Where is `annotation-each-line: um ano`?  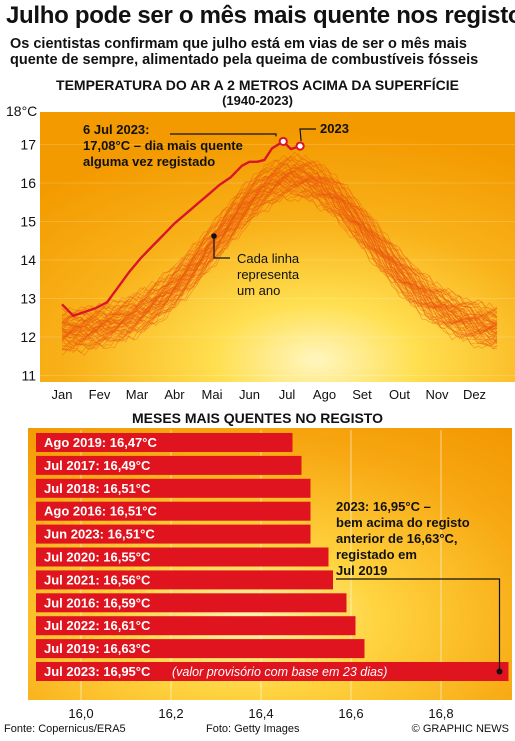 annotation-each-line: um ano is located at coordinates (258, 290).